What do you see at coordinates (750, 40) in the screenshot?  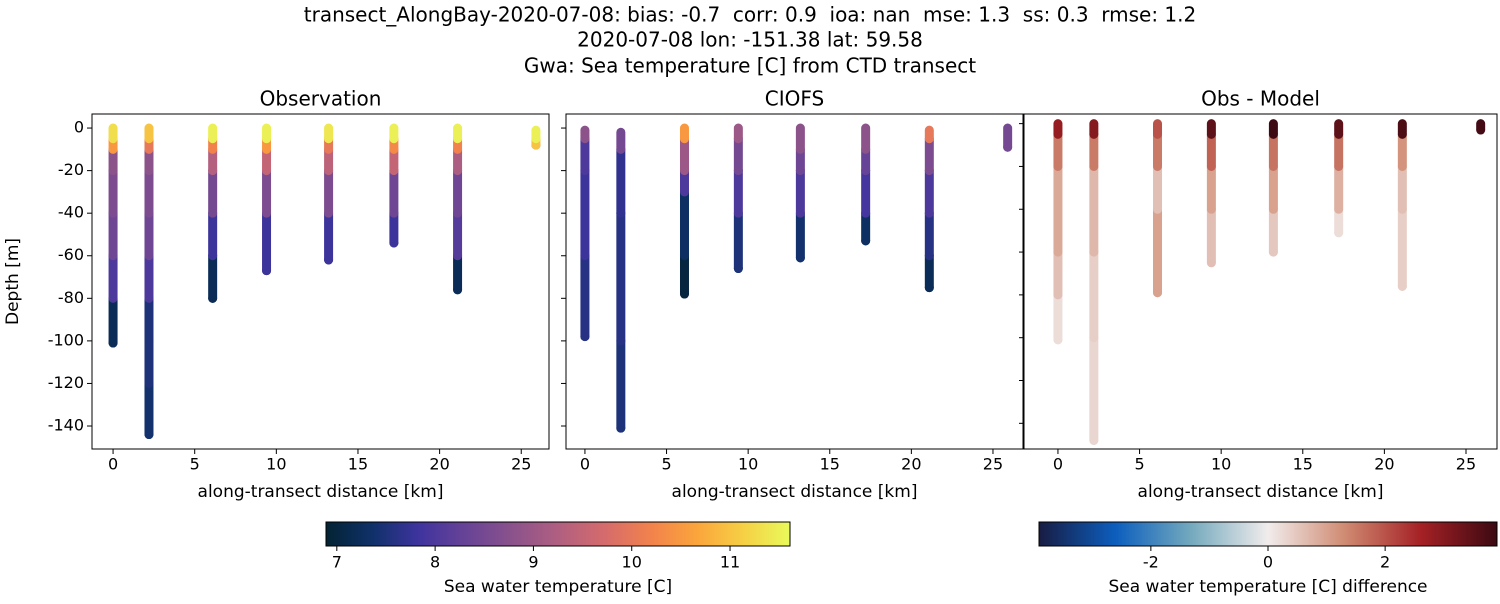 I see `figure-subtitle: 2020-07-08 lon: -151.38 lat: 59.58` at bounding box center [750, 40].